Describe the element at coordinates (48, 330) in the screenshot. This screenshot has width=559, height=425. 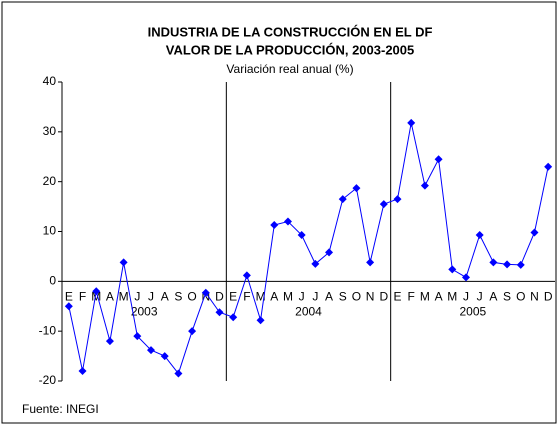
I see `y-tick-label: -10` at that location.